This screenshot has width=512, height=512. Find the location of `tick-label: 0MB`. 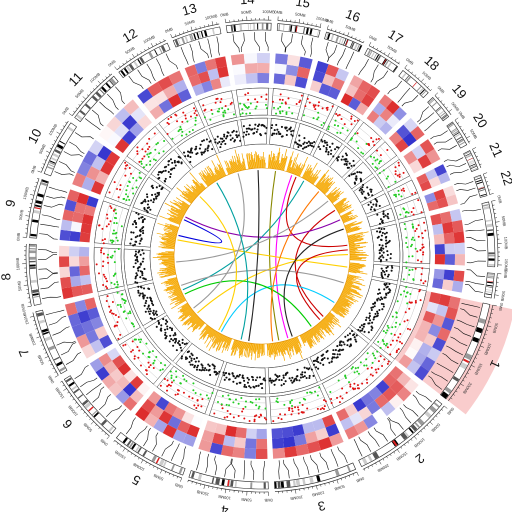

tick-label: 0MB is located at coordinates (506, 274).